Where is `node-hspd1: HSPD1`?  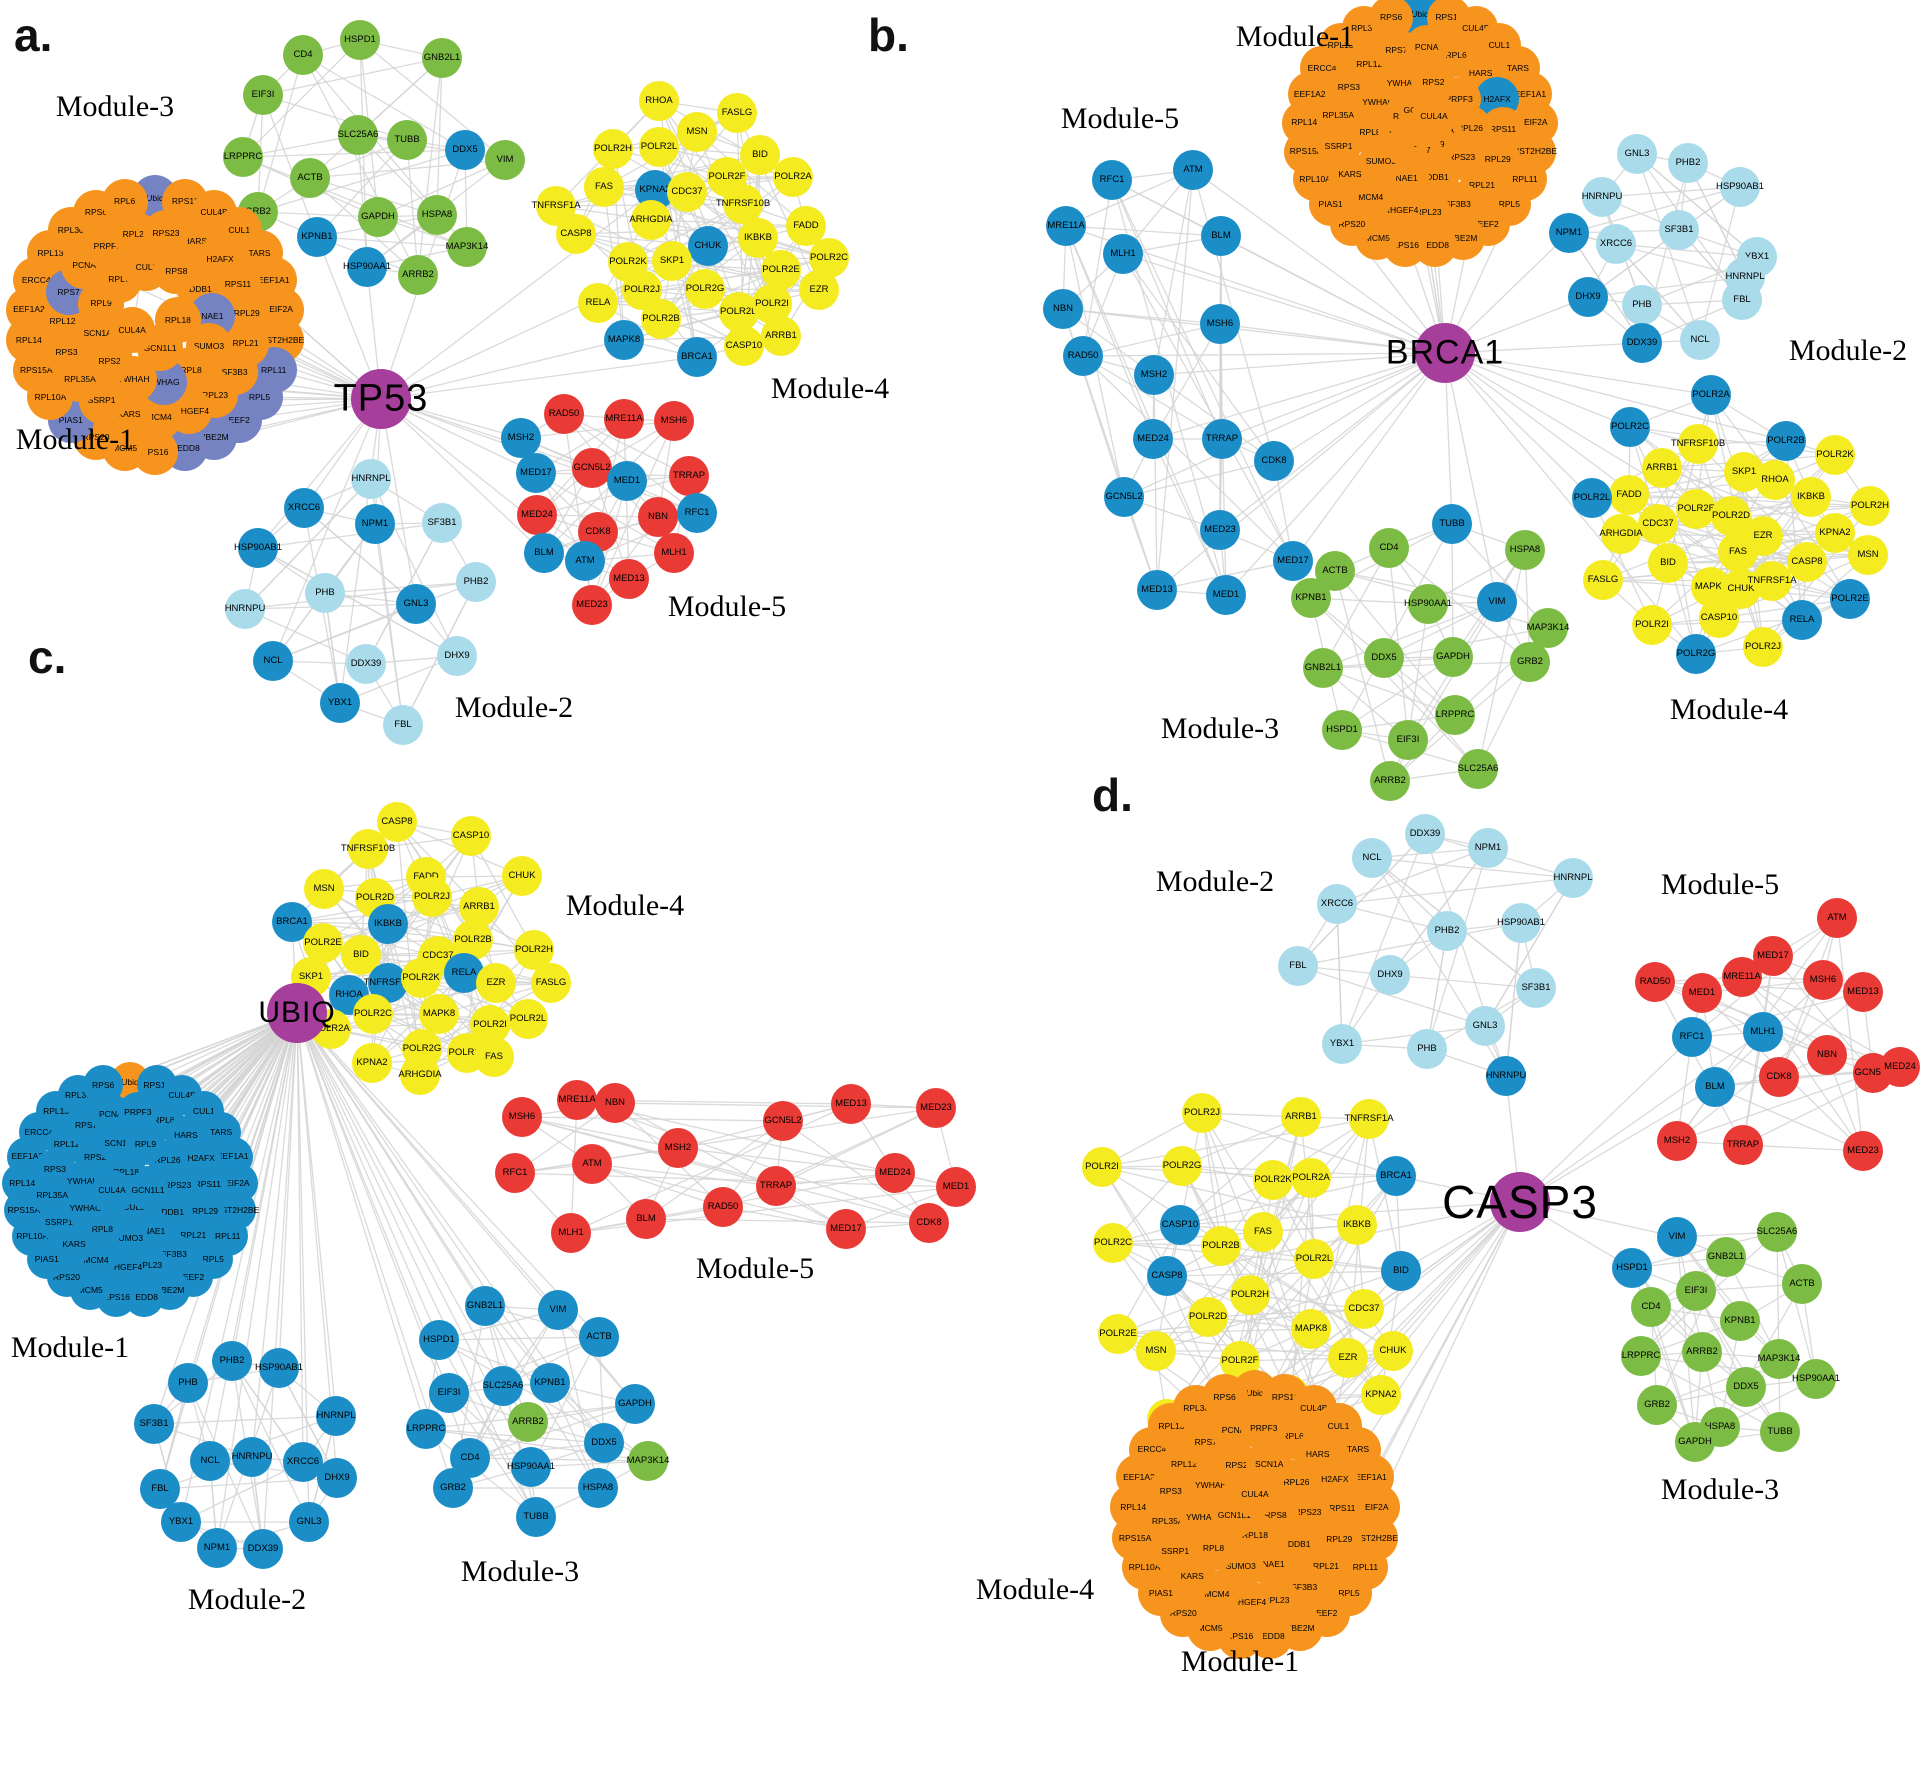 node-hspd1: HSPD1 is located at coordinates (1632, 1268).